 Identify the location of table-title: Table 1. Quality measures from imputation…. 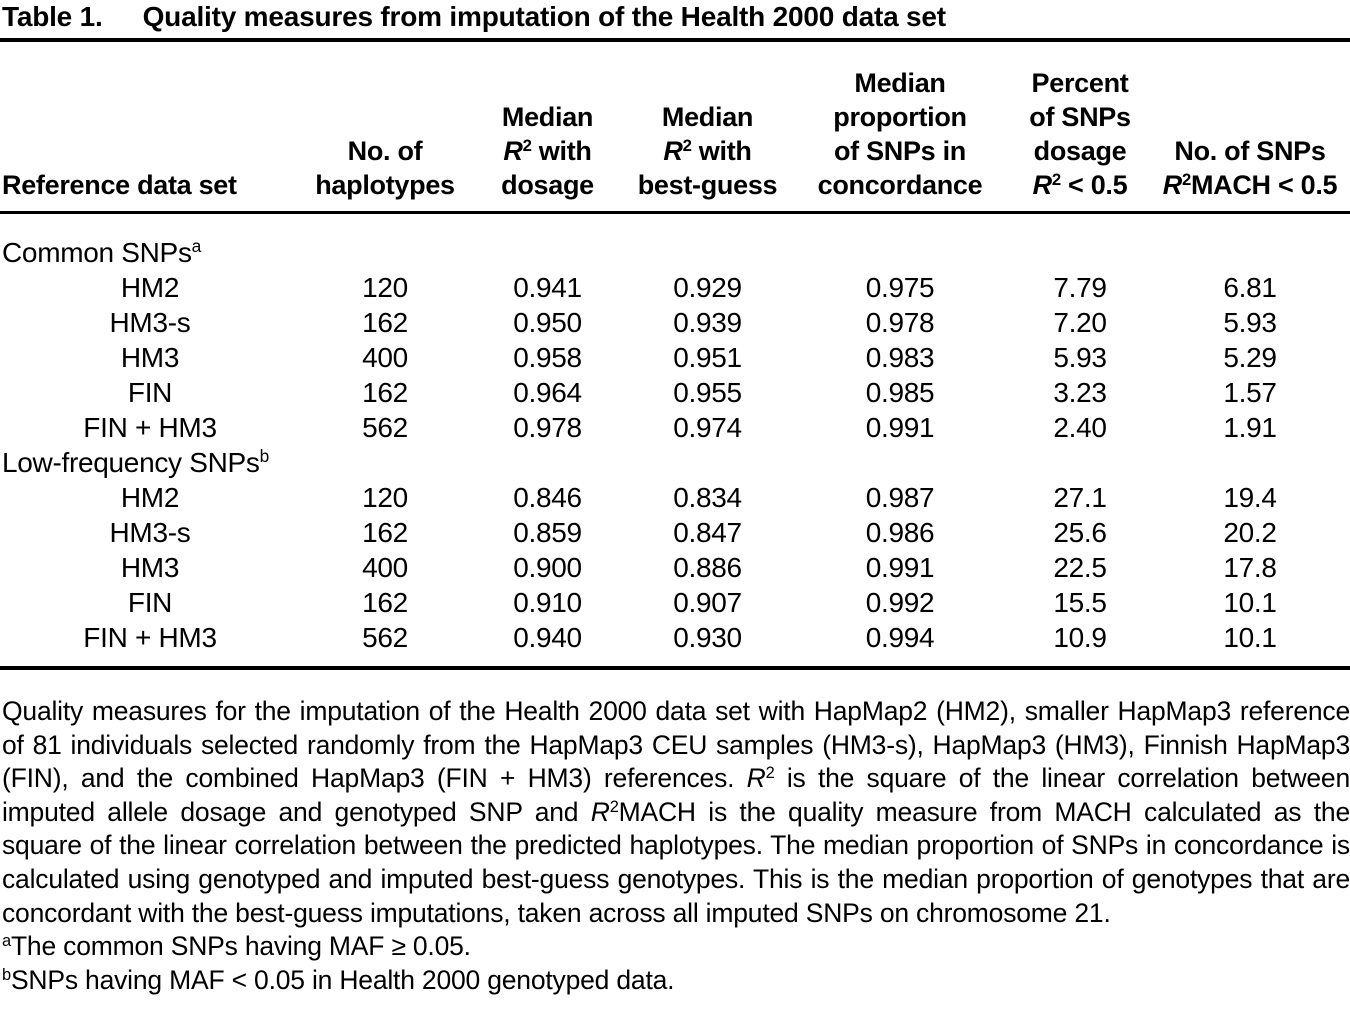
(675, 21).